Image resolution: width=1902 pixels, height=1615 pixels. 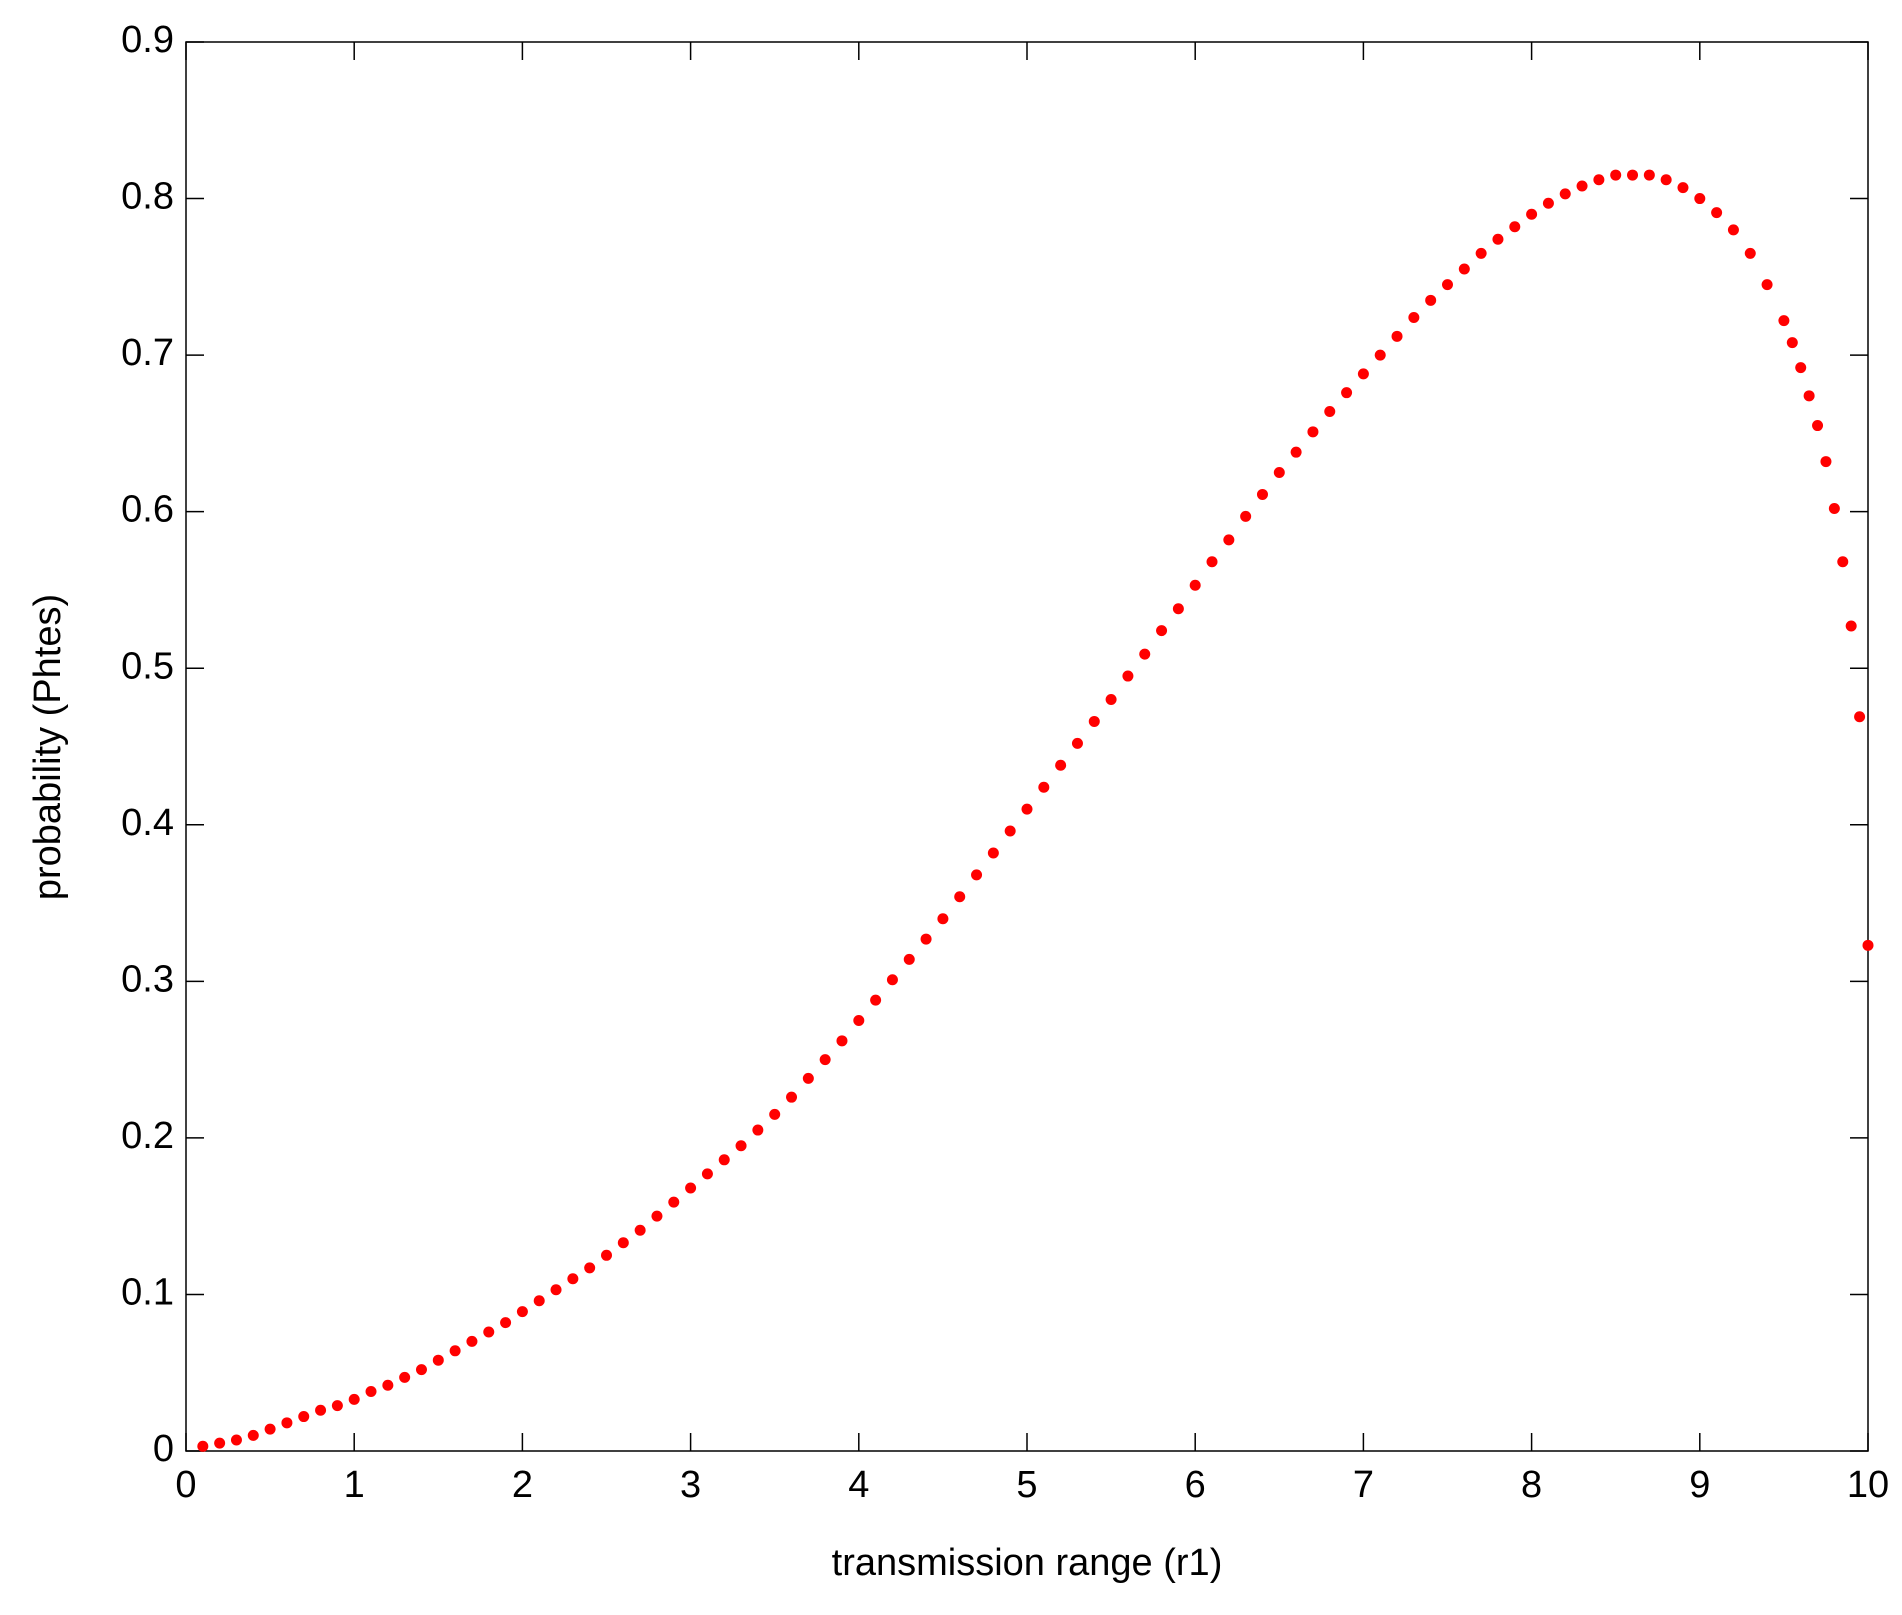 I want to click on x-tick-label: 2, so click(x=522, y=1485).